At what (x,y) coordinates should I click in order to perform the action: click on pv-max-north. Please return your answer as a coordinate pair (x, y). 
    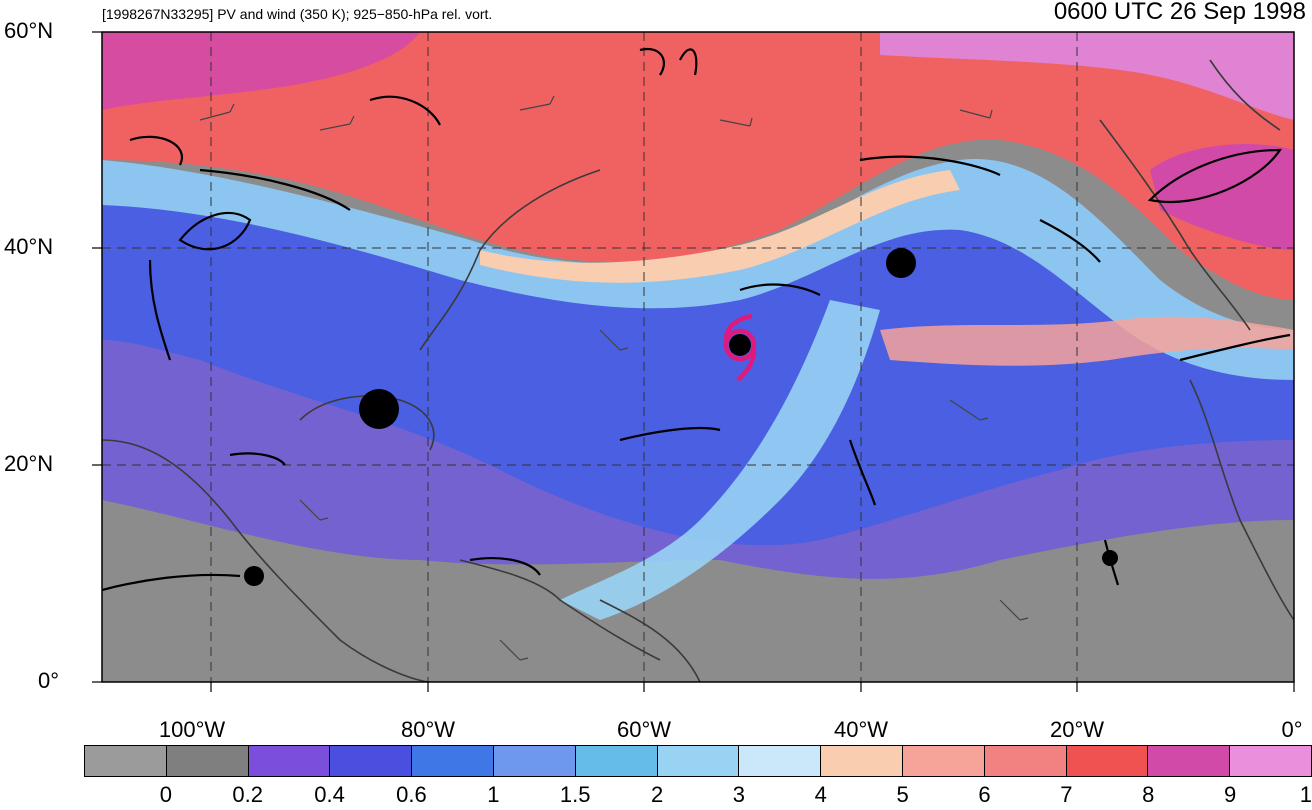
    Looking at the image, I should click on (1087, 76).